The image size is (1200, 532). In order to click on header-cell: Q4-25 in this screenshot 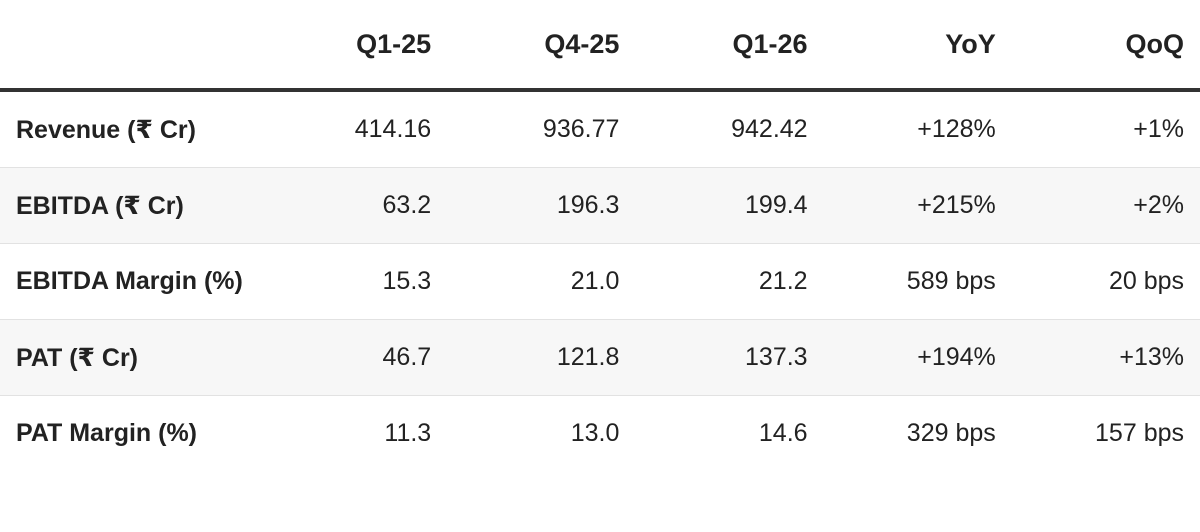, I will do `click(541, 46)`.